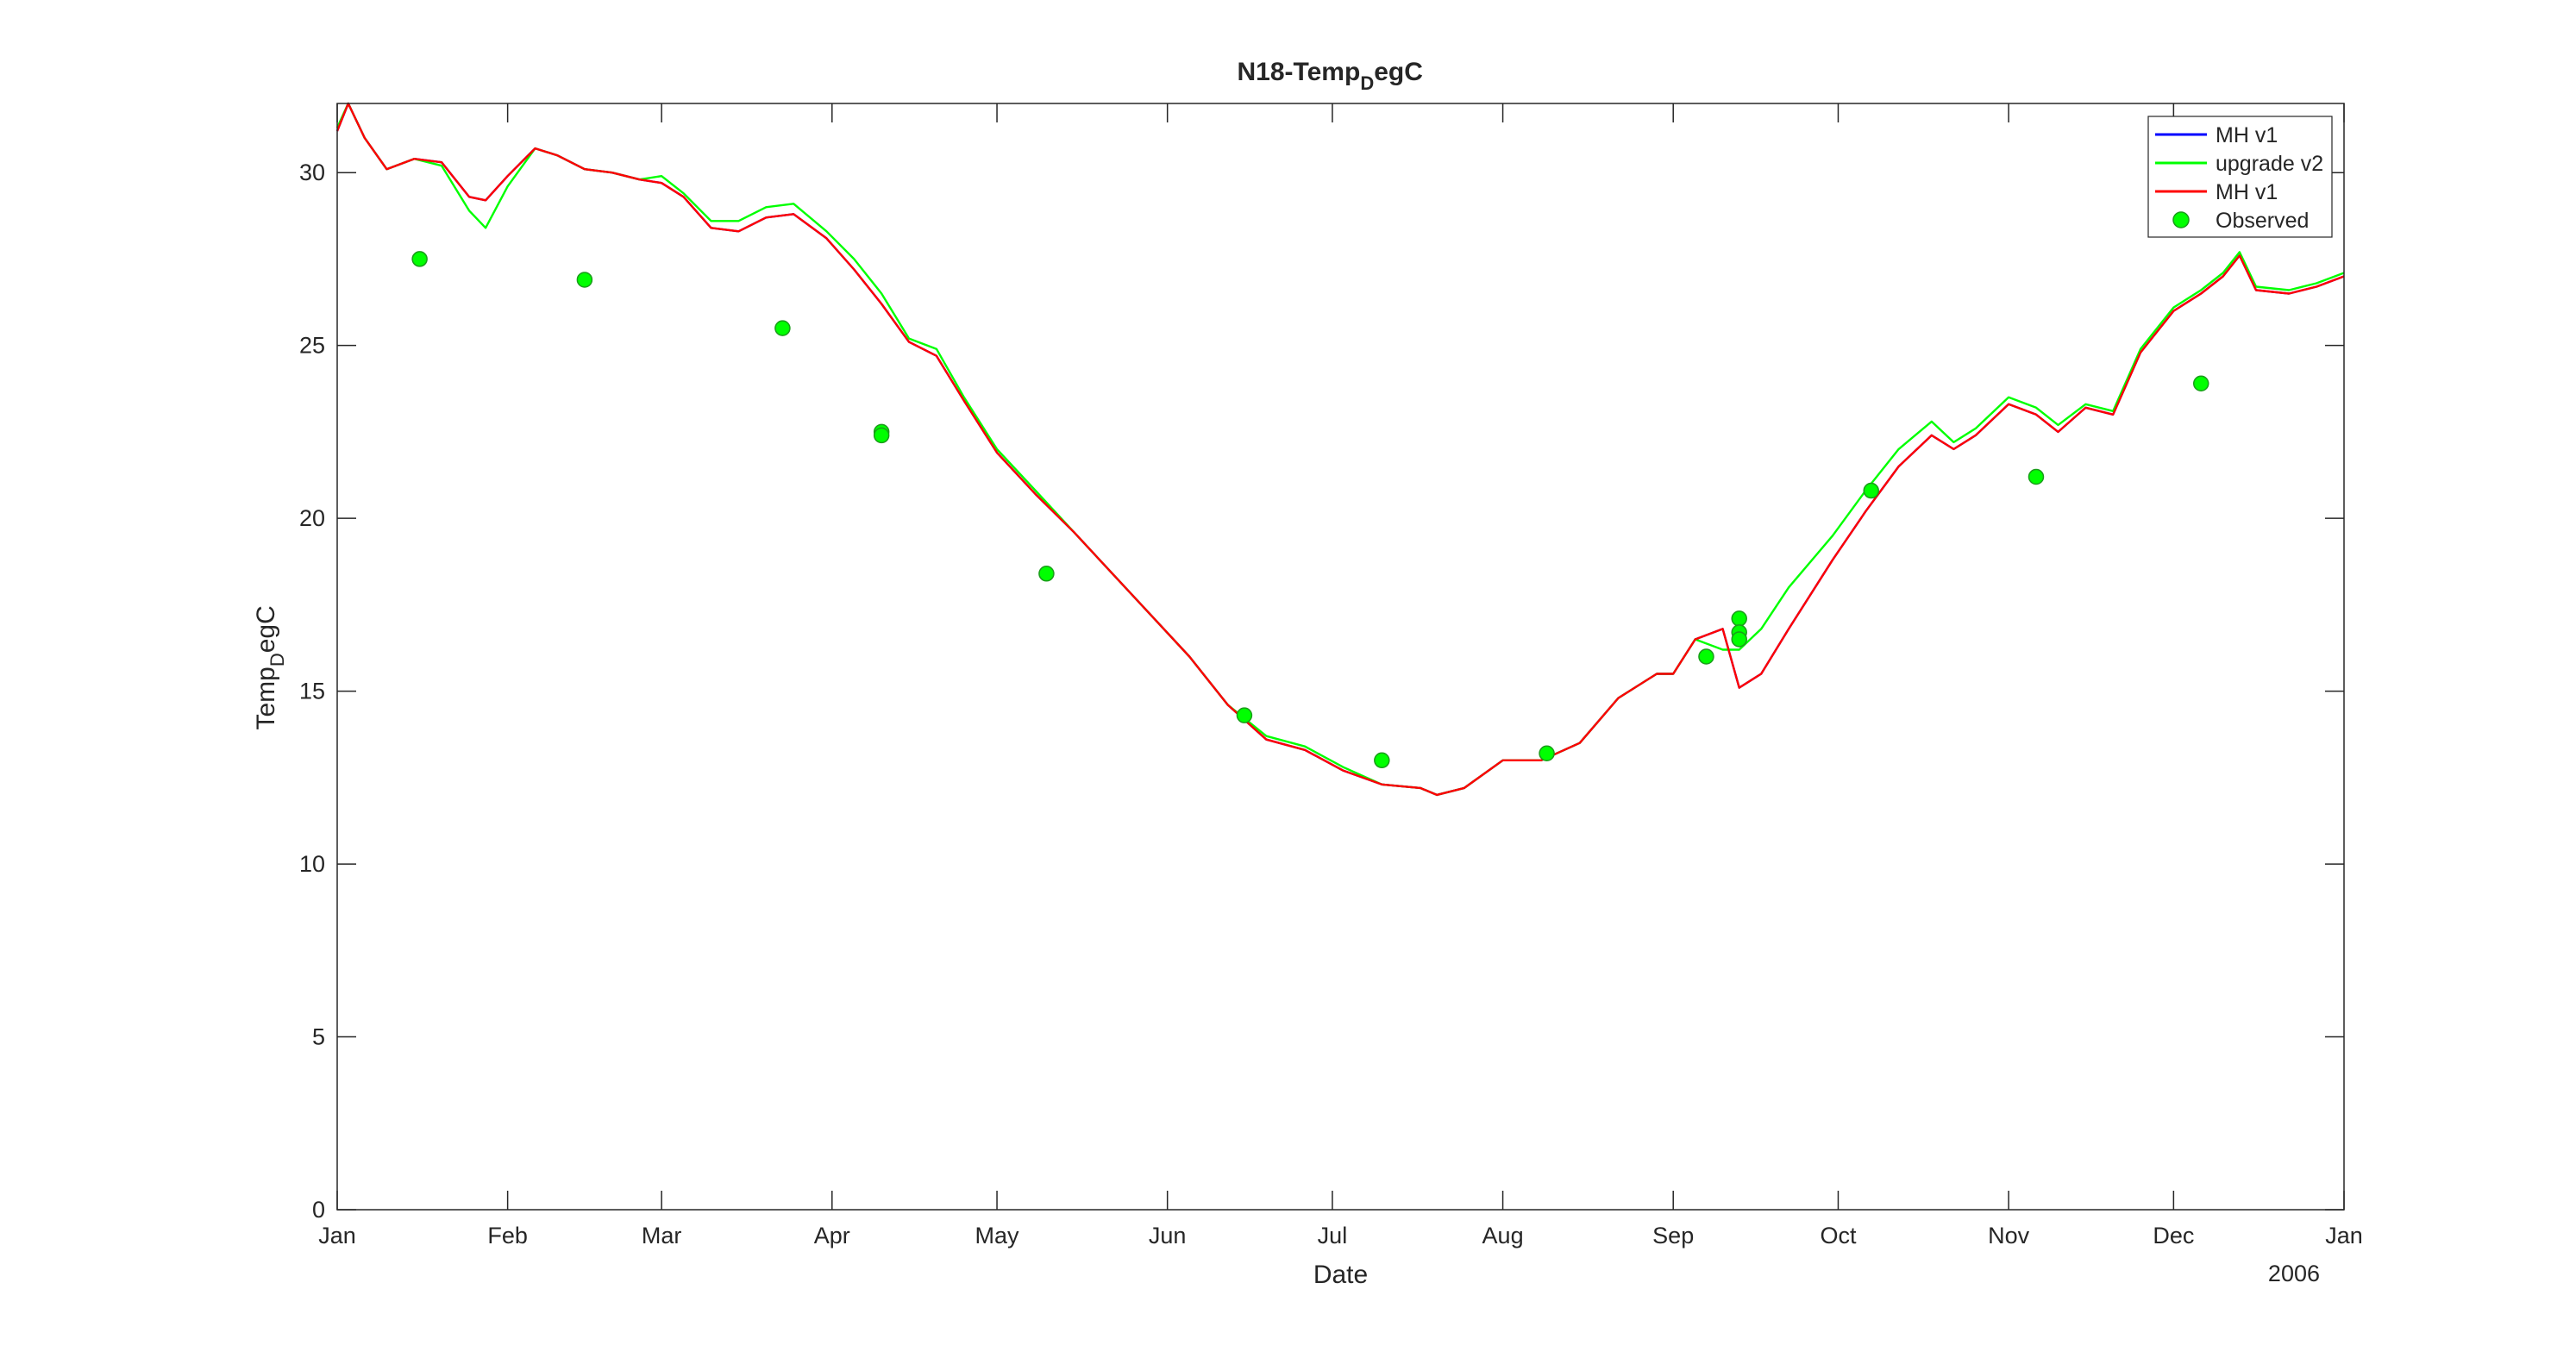  What do you see at coordinates (2294, 1273) in the screenshot?
I see `year-label: 2006` at bounding box center [2294, 1273].